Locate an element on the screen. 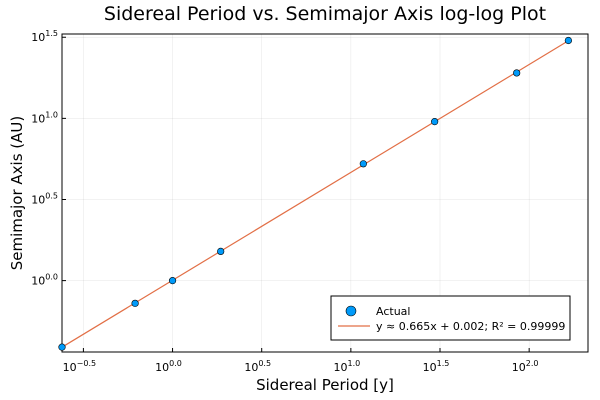  y-tick-label: 100.5 is located at coordinates (44, 198).